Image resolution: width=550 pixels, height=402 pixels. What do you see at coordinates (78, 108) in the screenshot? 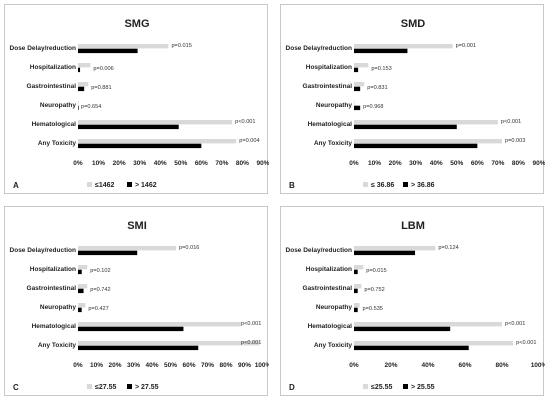
I see `bar-1462-neuropathy` at bounding box center [78, 108].